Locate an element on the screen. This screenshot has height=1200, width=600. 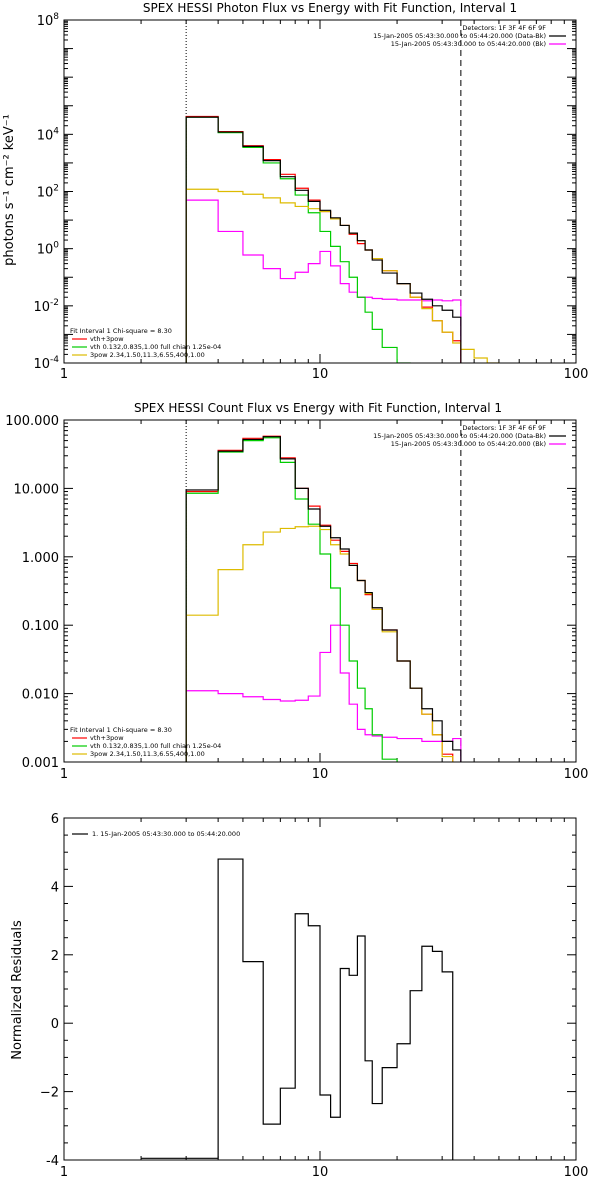
residuals-ylabel: Normalized Residuals is located at coordinates (17, 990).